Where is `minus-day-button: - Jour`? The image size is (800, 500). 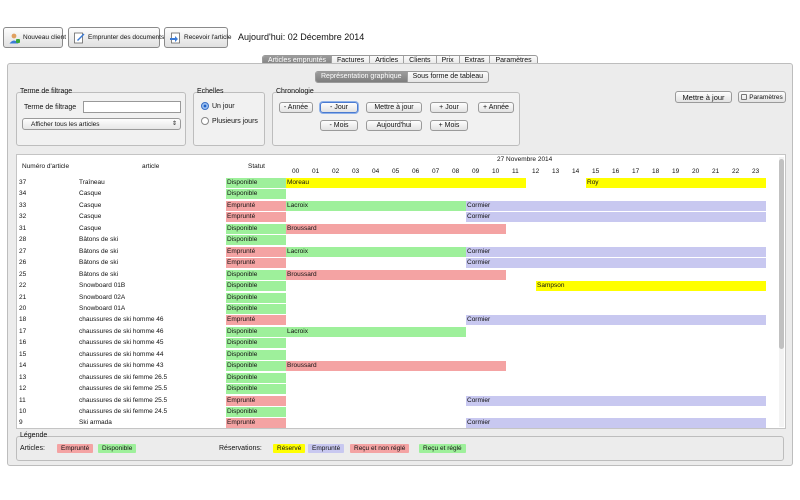 minus-day-button: - Jour is located at coordinates (339, 107).